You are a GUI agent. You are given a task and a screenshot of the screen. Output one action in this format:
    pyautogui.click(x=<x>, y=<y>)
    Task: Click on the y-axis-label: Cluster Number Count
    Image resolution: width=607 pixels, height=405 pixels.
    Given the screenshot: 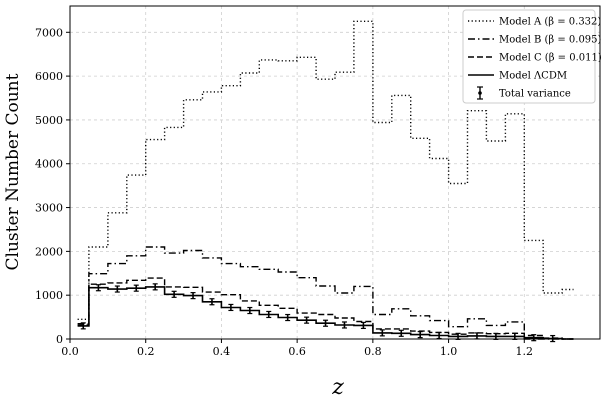 What is the action you would take?
    pyautogui.click(x=13, y=171)
    